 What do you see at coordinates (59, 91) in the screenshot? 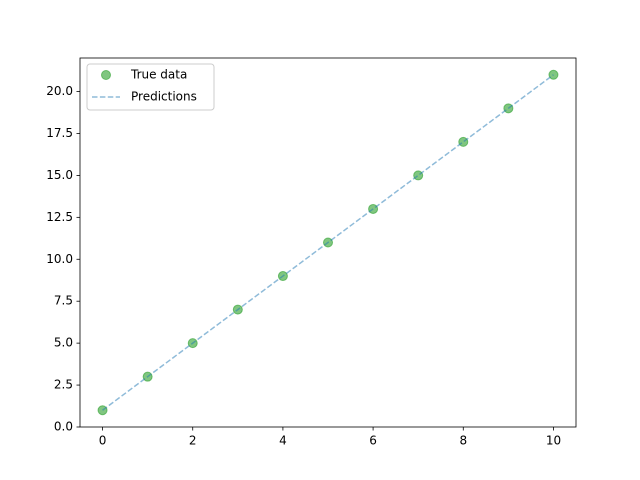
I see `y-tick-label: 20.0` at bounding box center [59, 91].